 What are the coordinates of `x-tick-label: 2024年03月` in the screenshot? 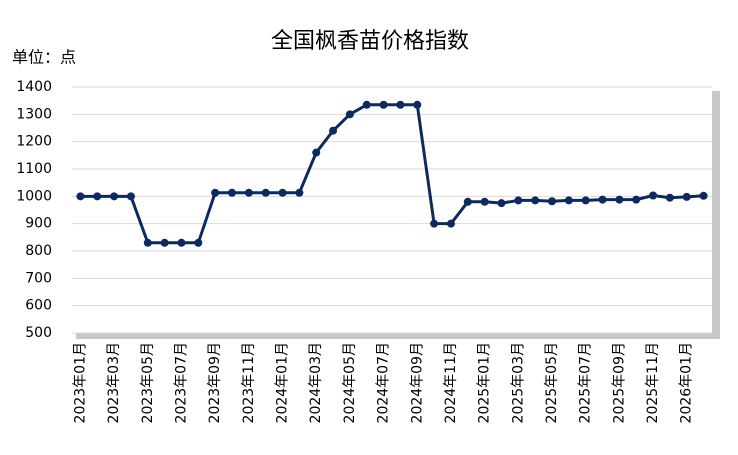 It's located at (316, 382).